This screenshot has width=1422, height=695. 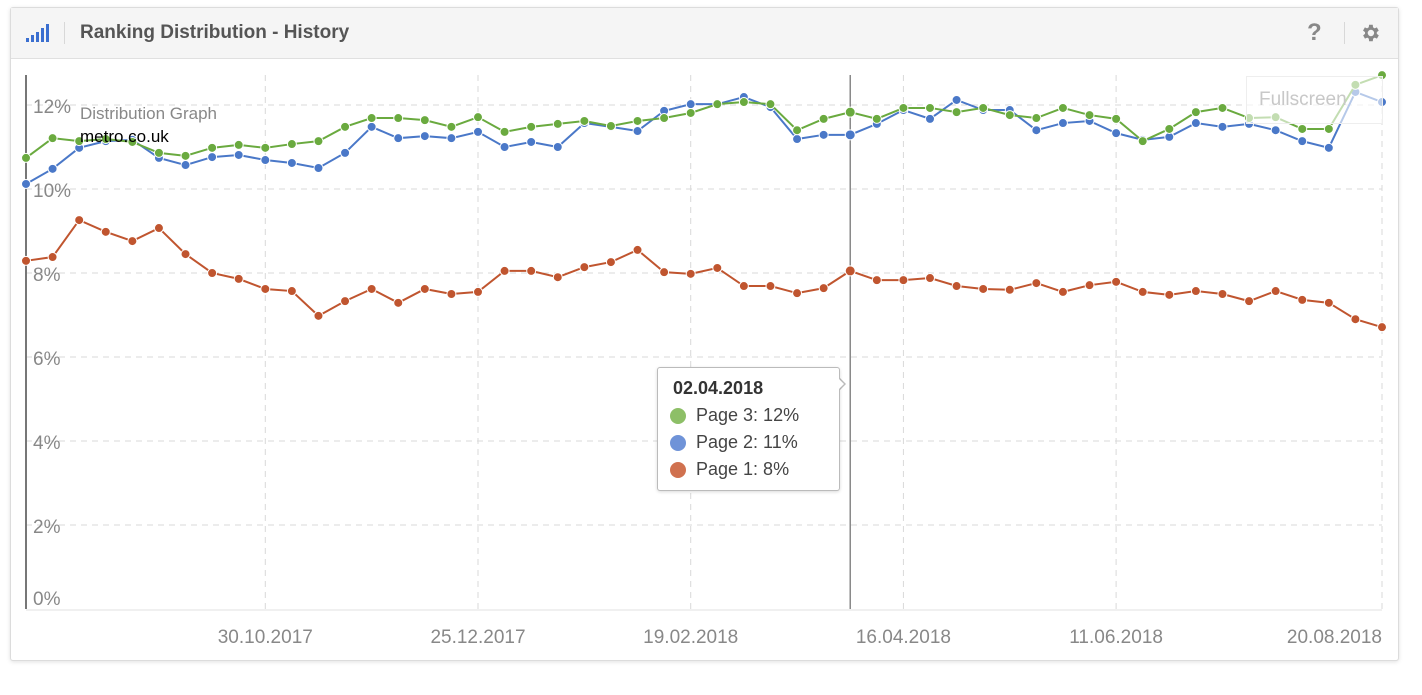 What do you see at coordinates (704, 33) in the screenshot?
I see `panel-header: Ranking Distribution - History ?` at bounding box center [704, 33].